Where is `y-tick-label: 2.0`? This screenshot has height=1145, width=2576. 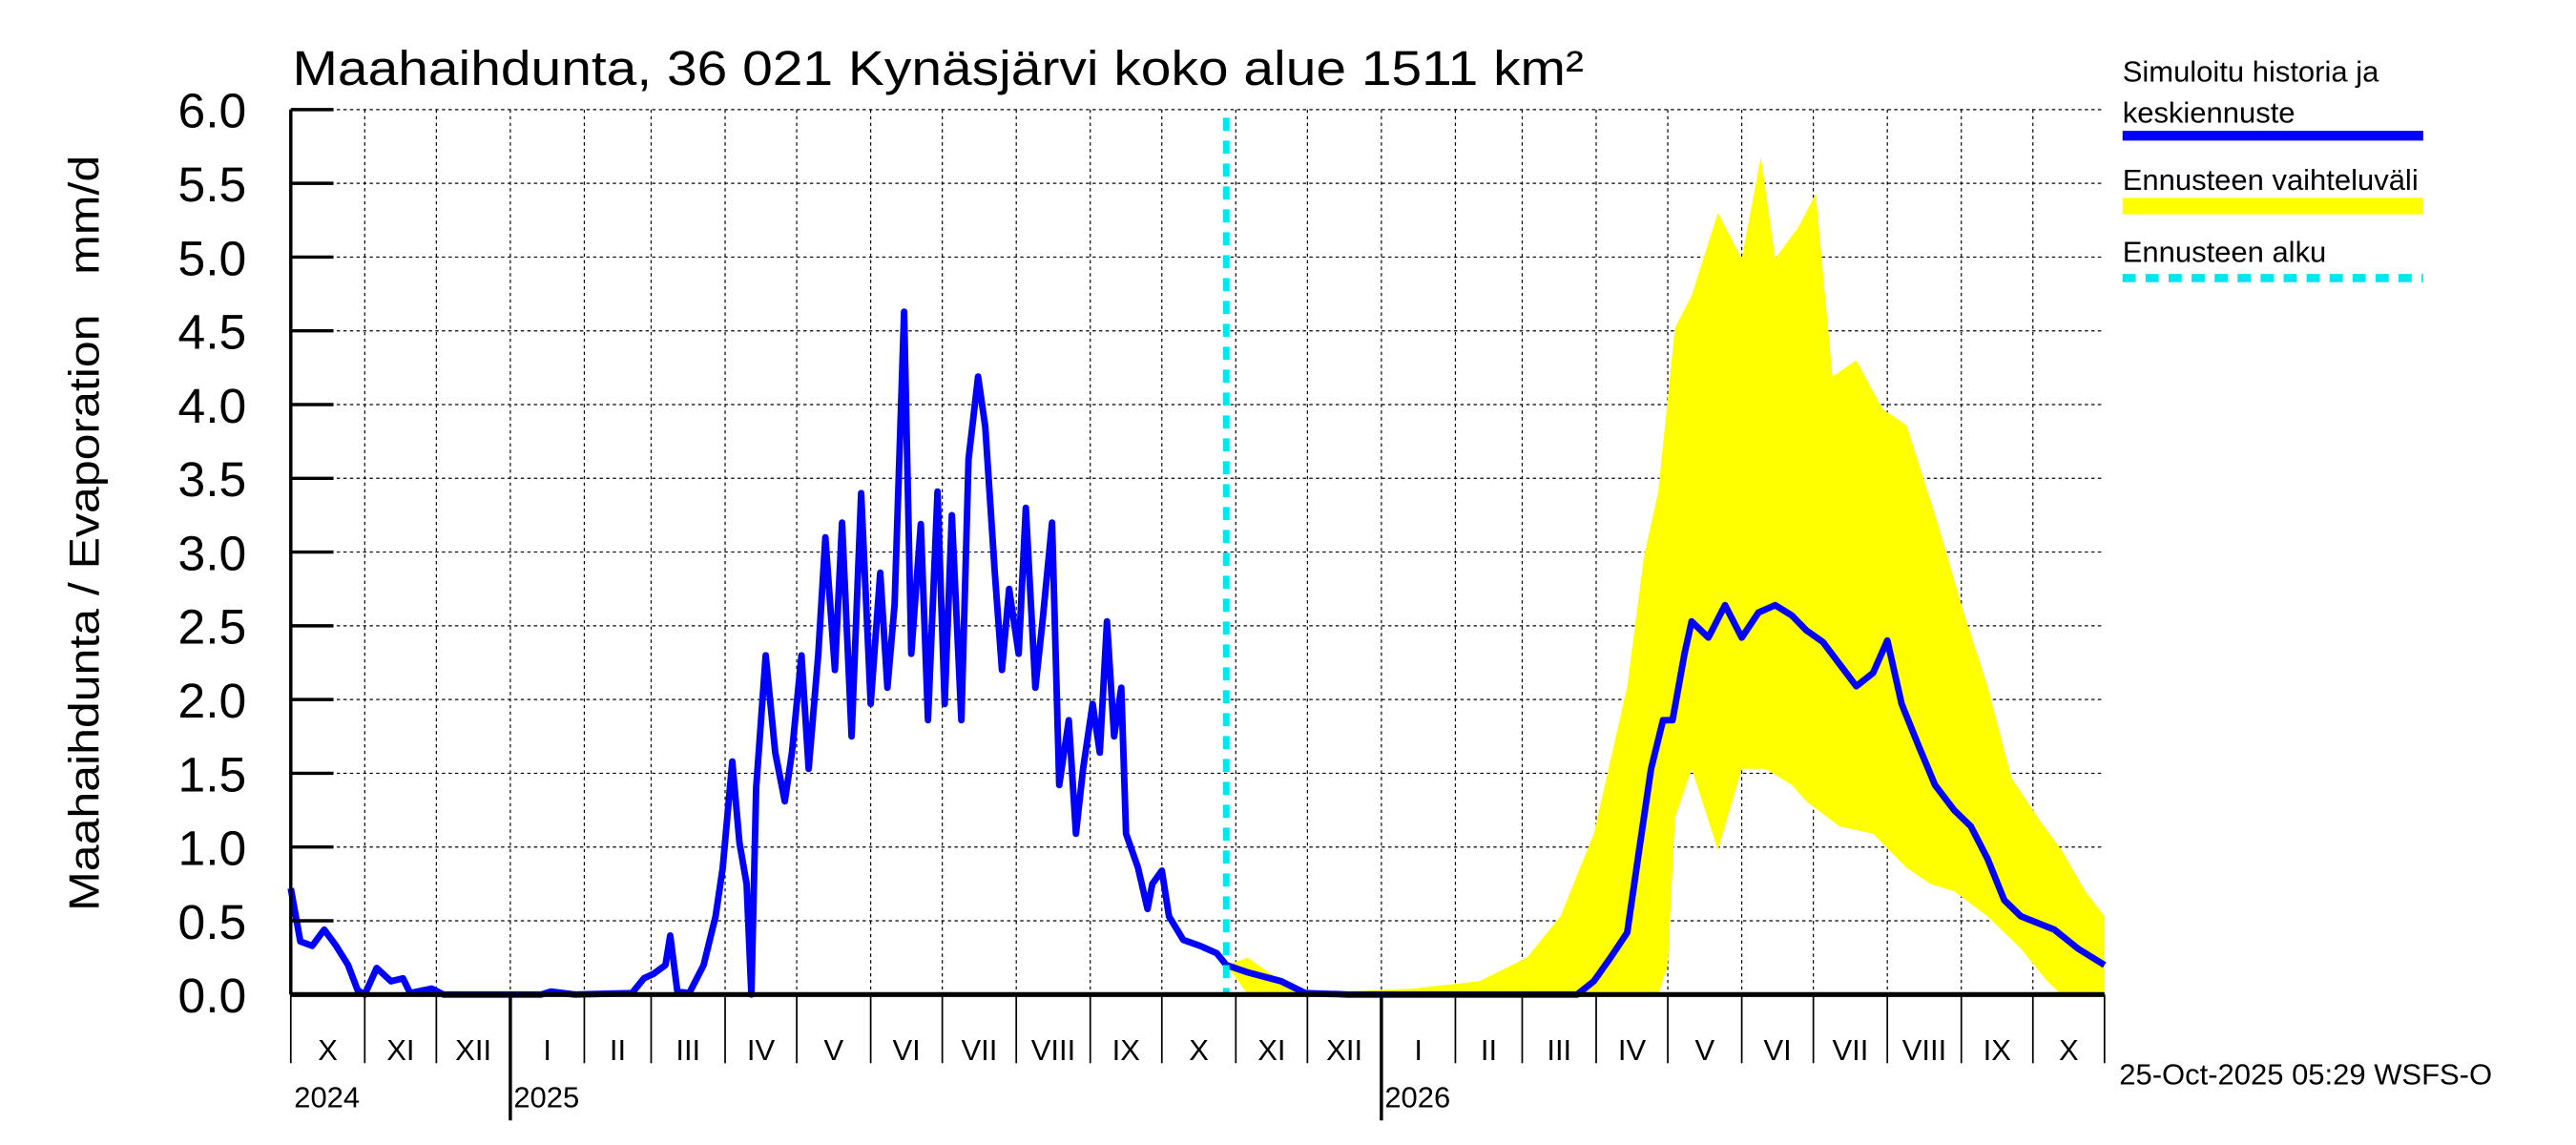
y-tick-label: 2.0 is located at coordinates (211, 700).